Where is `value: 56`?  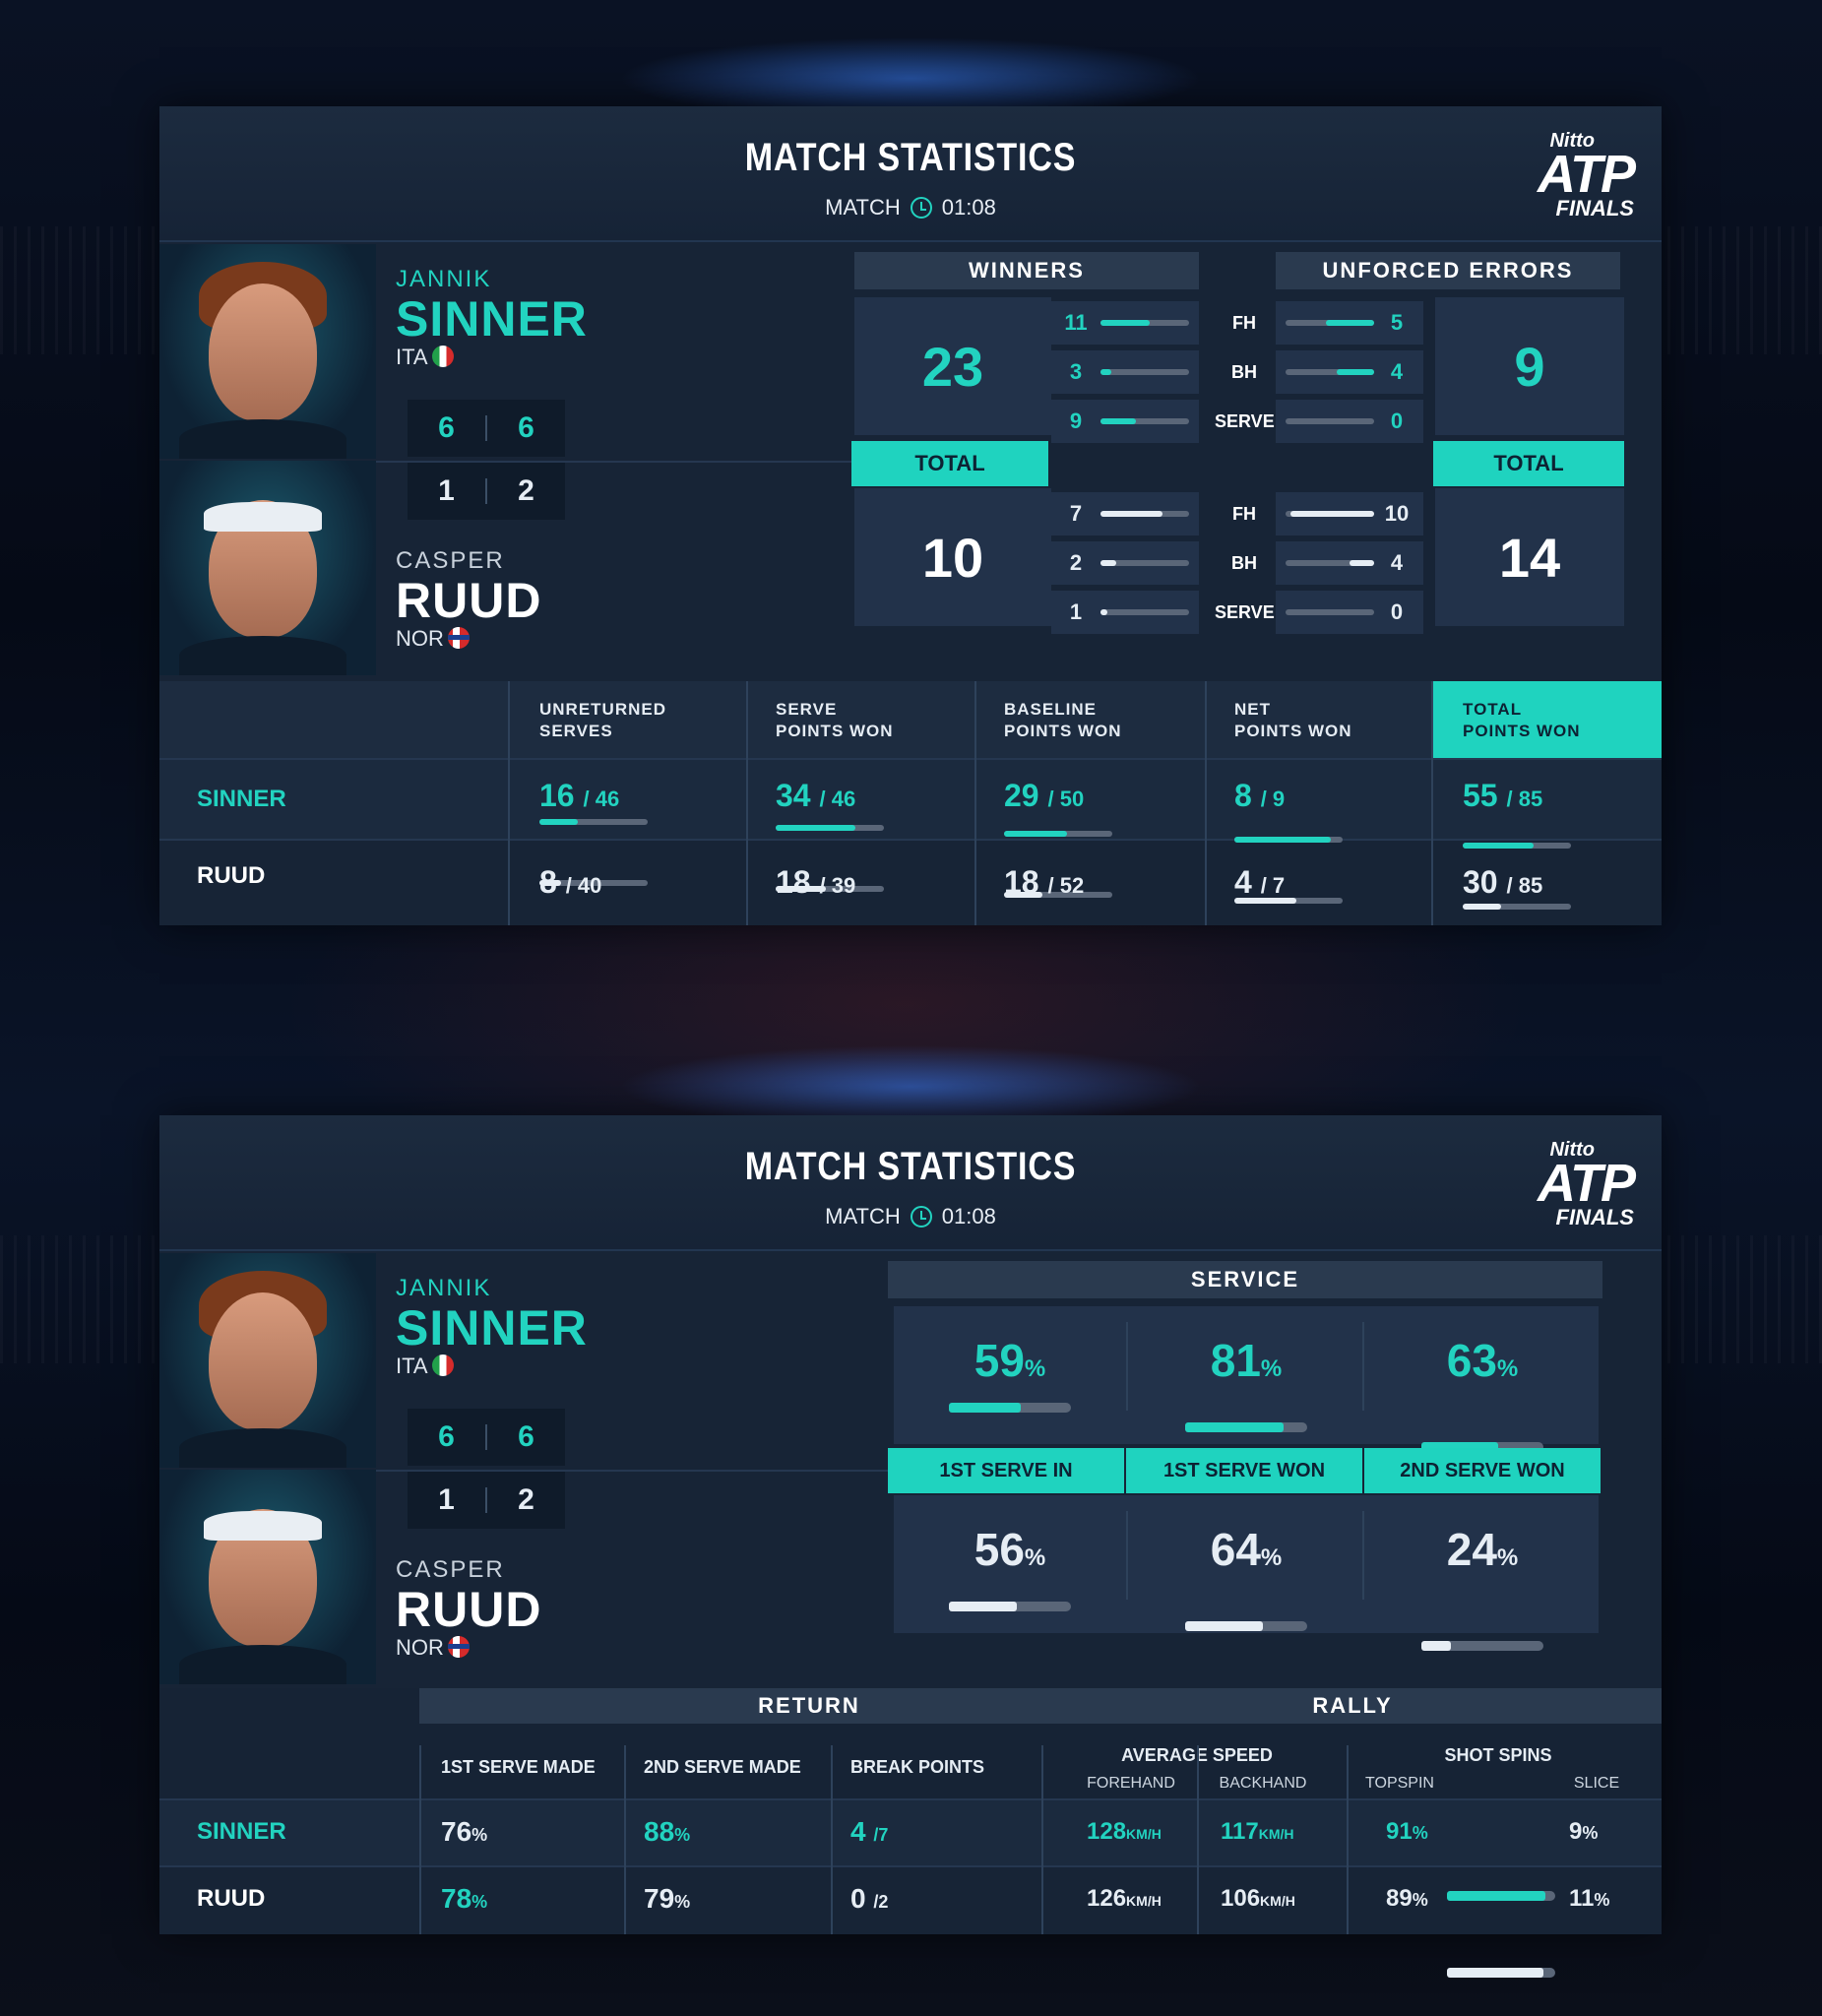
value: 56 is located at coordinates (1000, 1549).